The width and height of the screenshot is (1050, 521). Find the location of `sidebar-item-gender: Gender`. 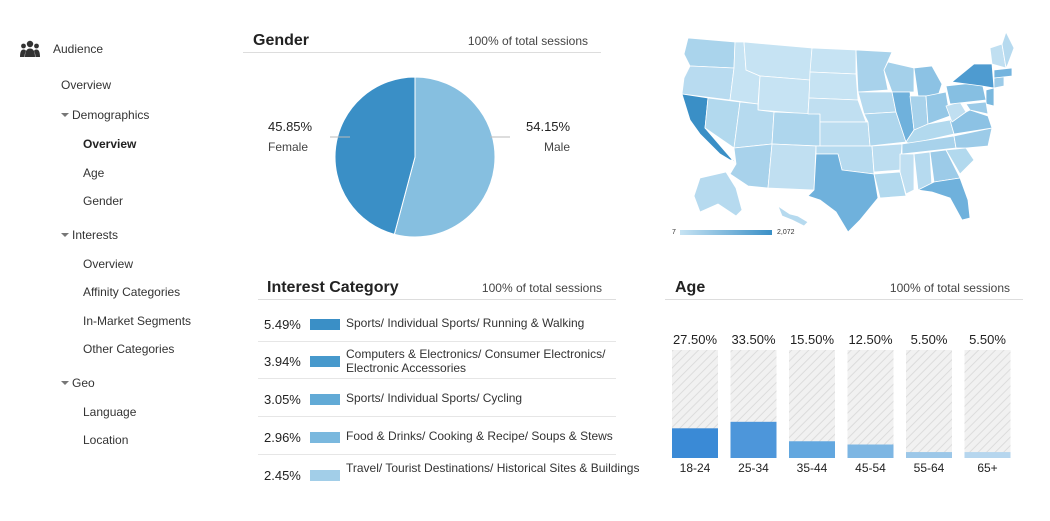

sidebar-item-gender: Gender is located at coordinates (103, 201).